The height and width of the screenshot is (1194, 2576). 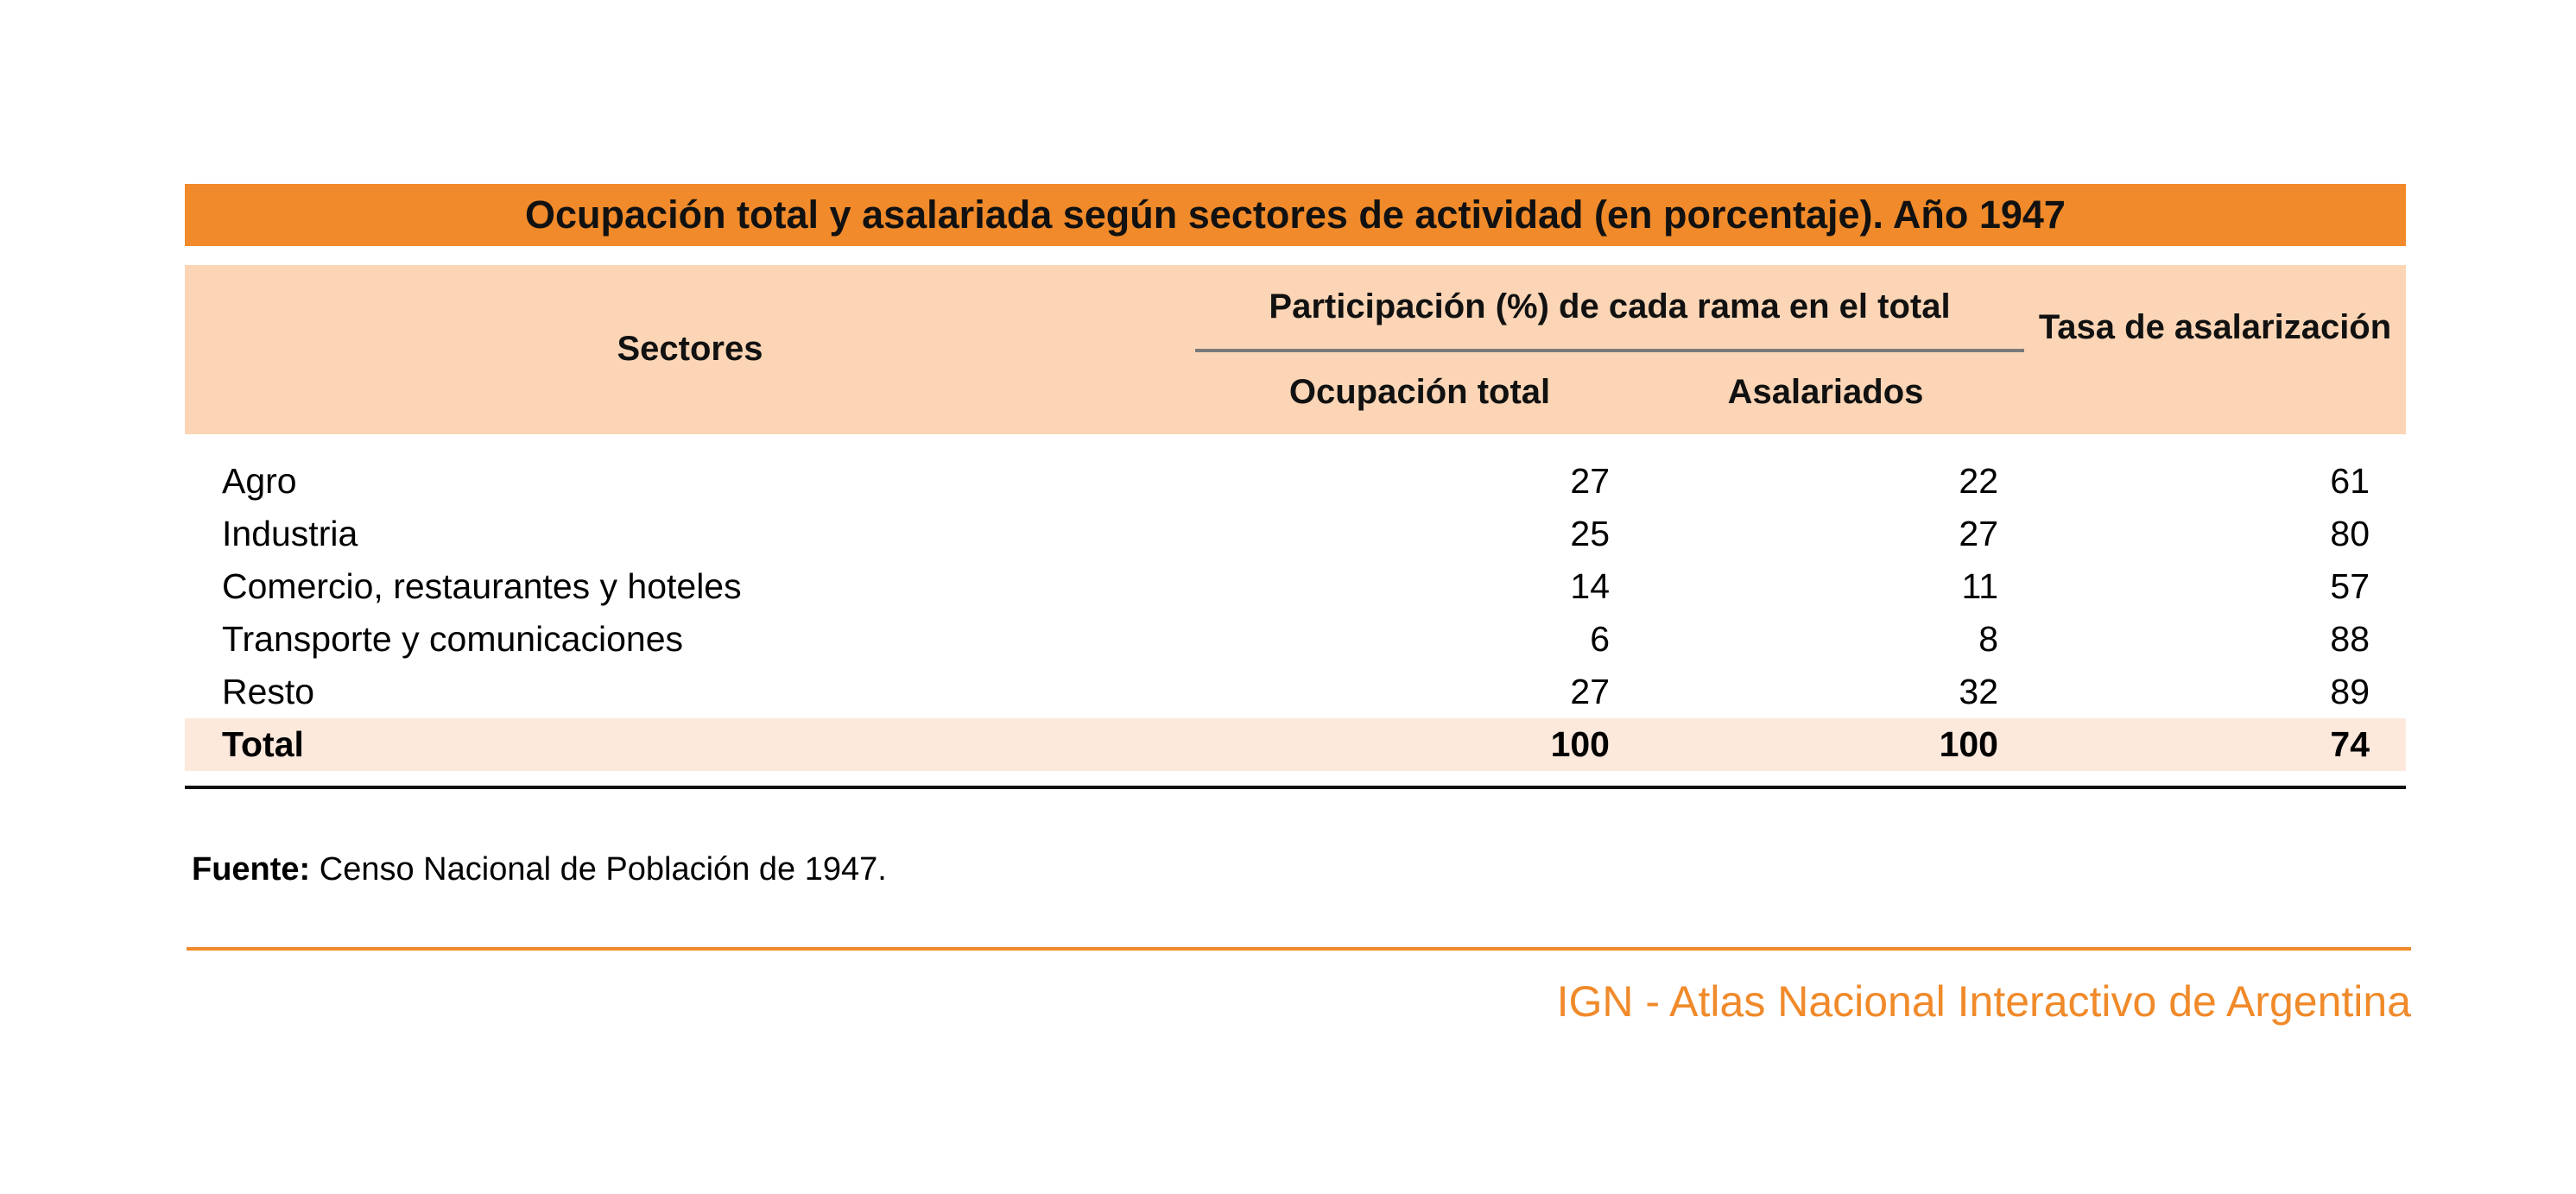 I want to click on cell-total-asalariados: 100, so click(x=1968, y=744).